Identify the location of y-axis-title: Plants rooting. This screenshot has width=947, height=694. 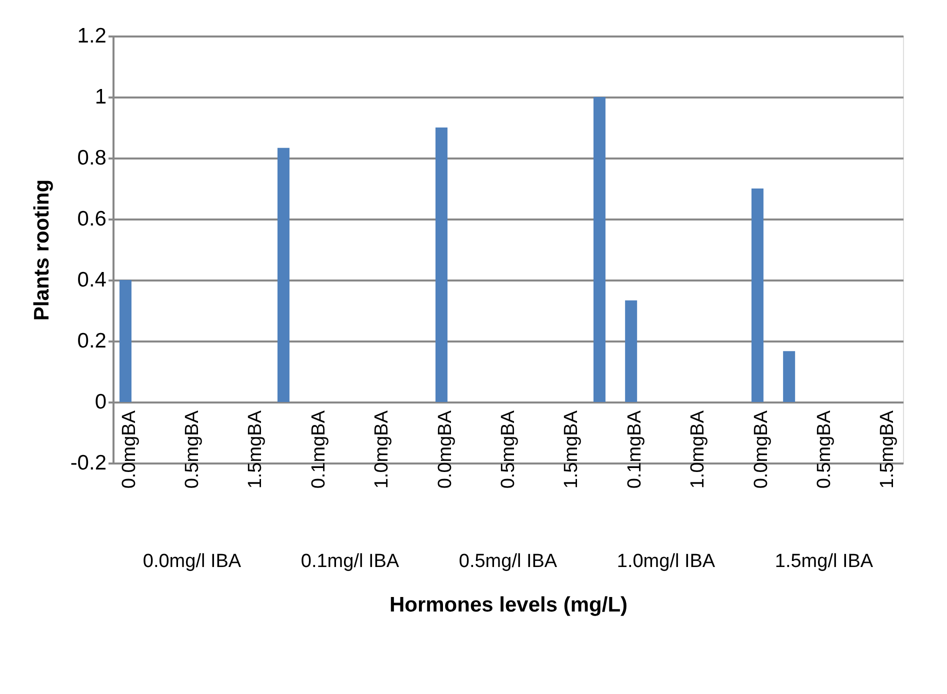
(42, 250).